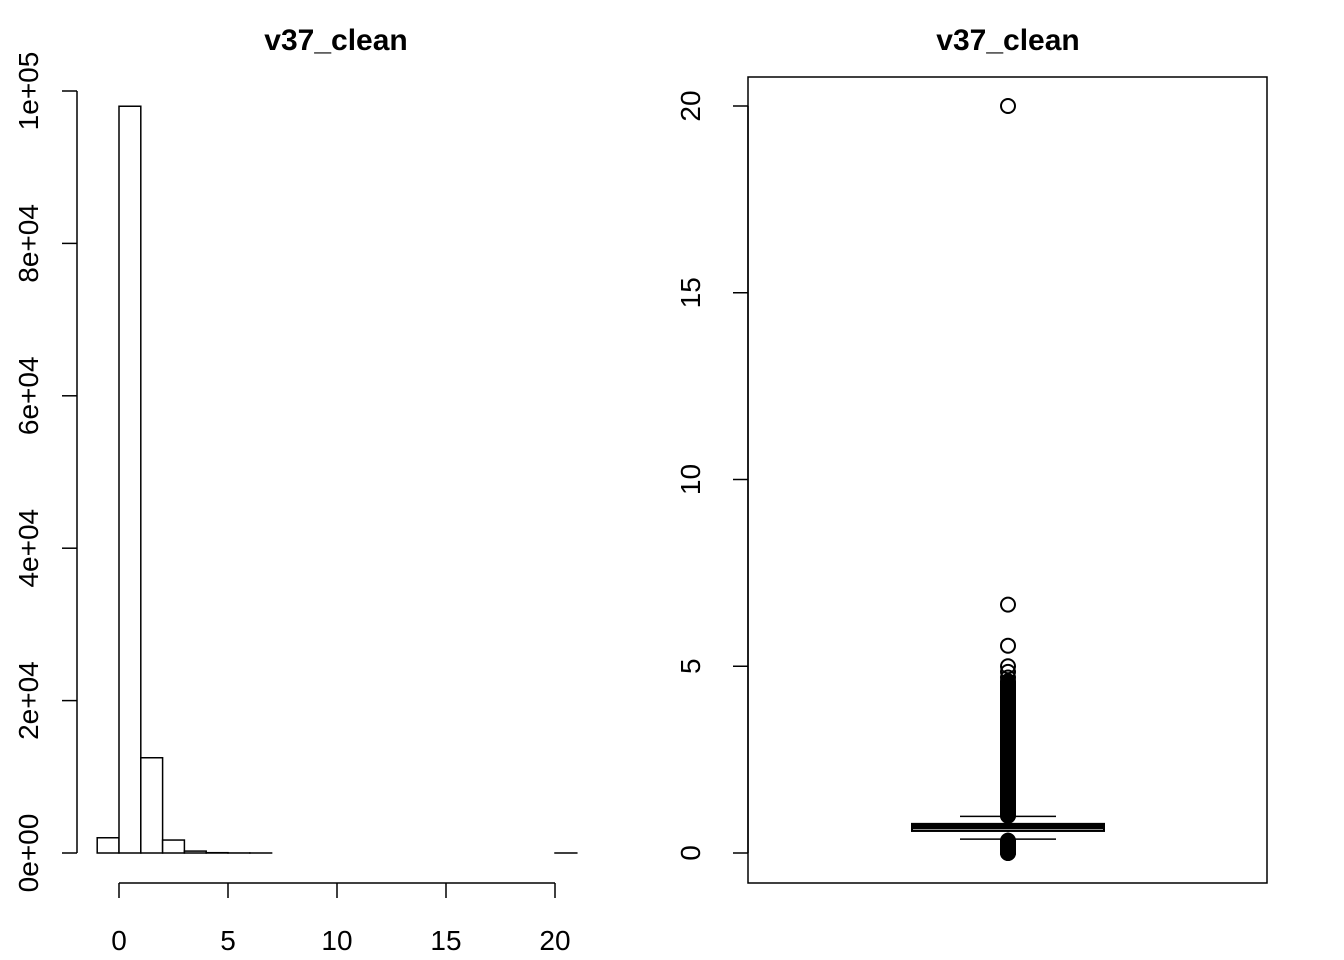 This screenshot has height=960, width=1344. What do you see at coordinates (690, 666) in the screenshot?
I see `boxplot-y-tick-label: 5` at bounding box center [690, 666].